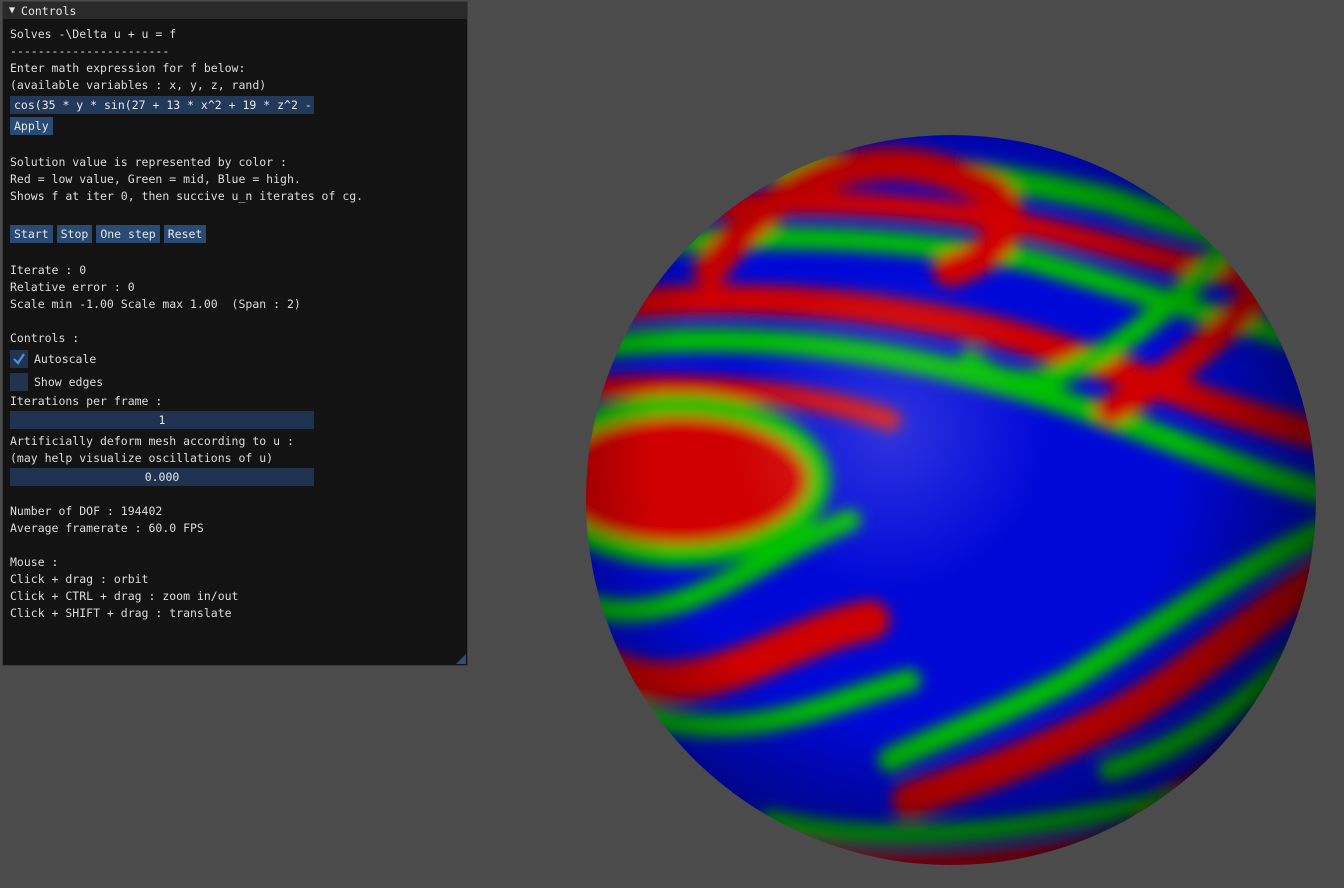 The width and height of the screenshot is (1344, 888). What do you see at coordinates (69, 382) in the screenshot?
I see `show-edges-label: Show edges` at bounding box center [69, 382].